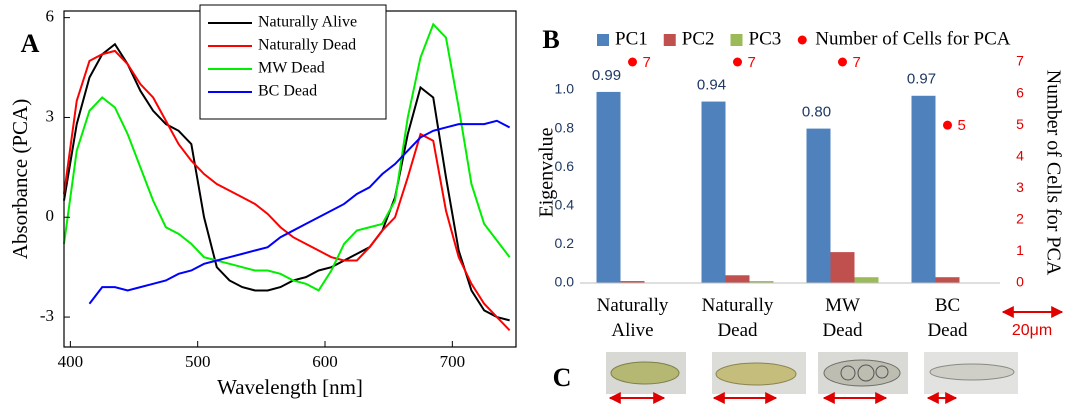 This screenshot has width=1075, height=406. What do you see at coordinates (198, 361) in the screenshot?
I see `x-tick-label: 500` at bounding box center [198, 361].